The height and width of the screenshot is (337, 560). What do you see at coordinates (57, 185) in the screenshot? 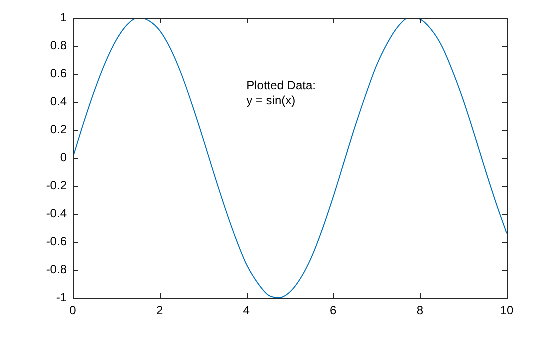
I see `y-tick-label: -0.2` at bounding box center [57, 185].